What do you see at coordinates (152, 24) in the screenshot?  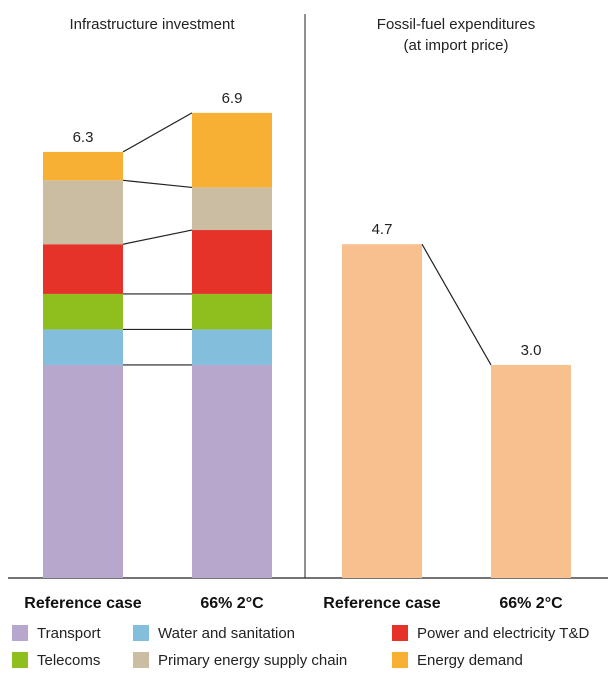 I see `panel-title-infrastructure: Infrastructure investment` at bounding box center [152, 24].